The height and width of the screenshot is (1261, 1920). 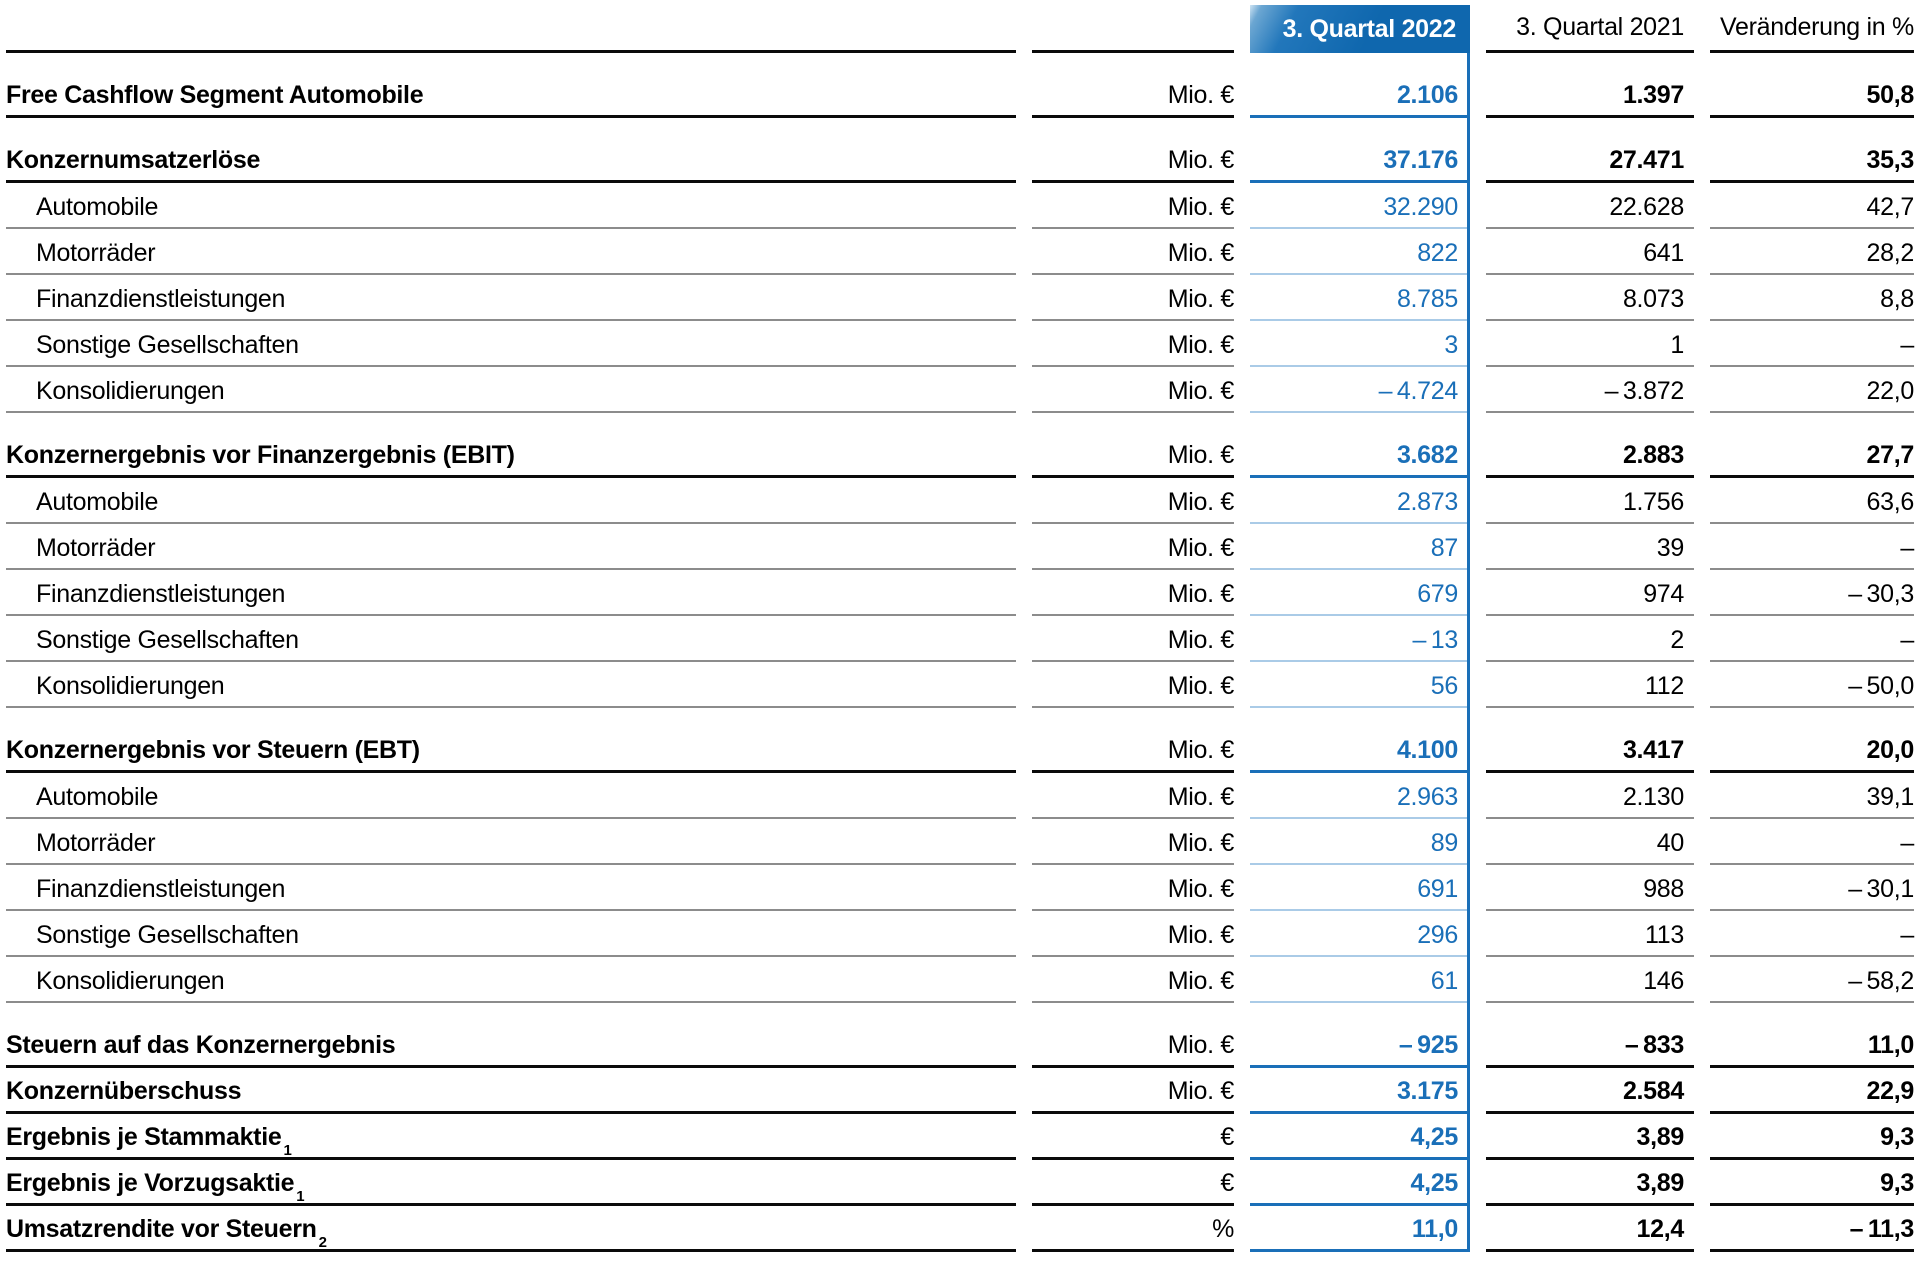 What do you see at coordinates (1590, 160) in the screenshot?
I see `value-2021: 27.471` at bounding box center [1590, 160].